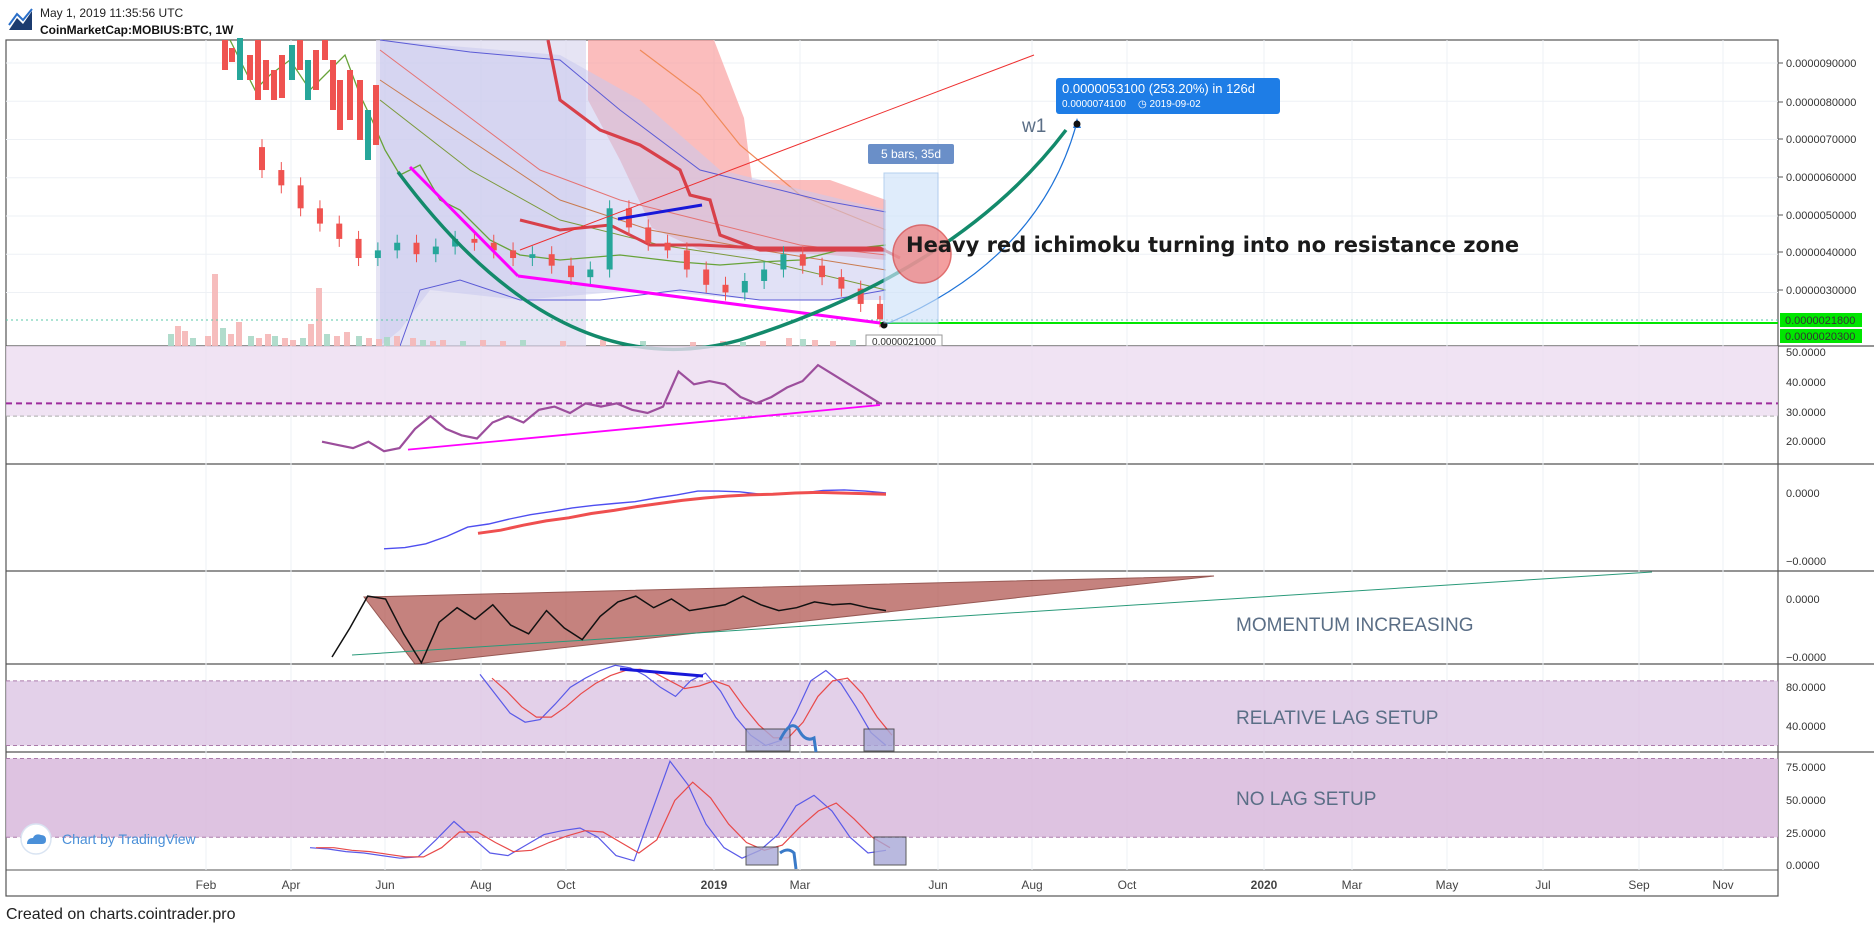  I want to click on projection-line1: 0.0000053100 (253.20%) in 126d, so click(1158, 88).